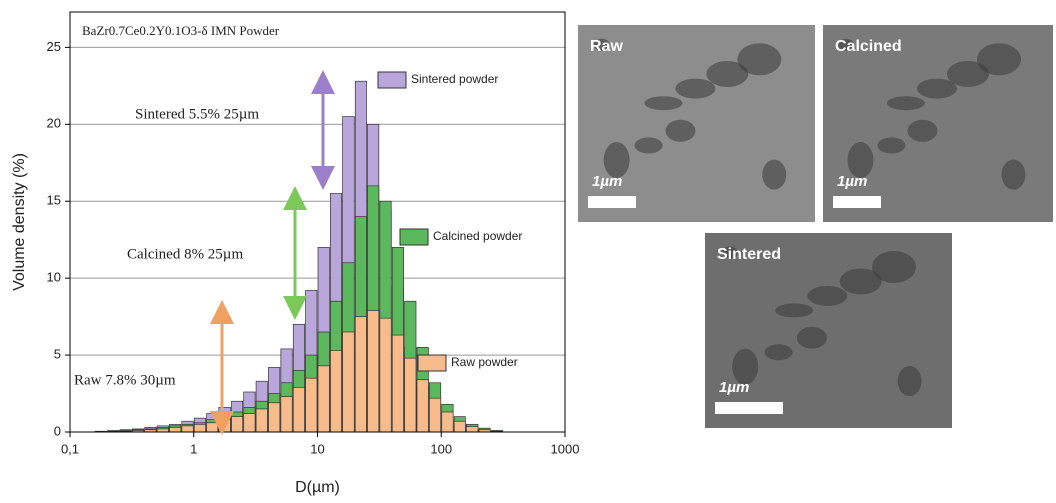  What do you see at coordinates (54, 277) in the screenshot?
I see `y-tick-label: 10` at bounding box center [54, 277].